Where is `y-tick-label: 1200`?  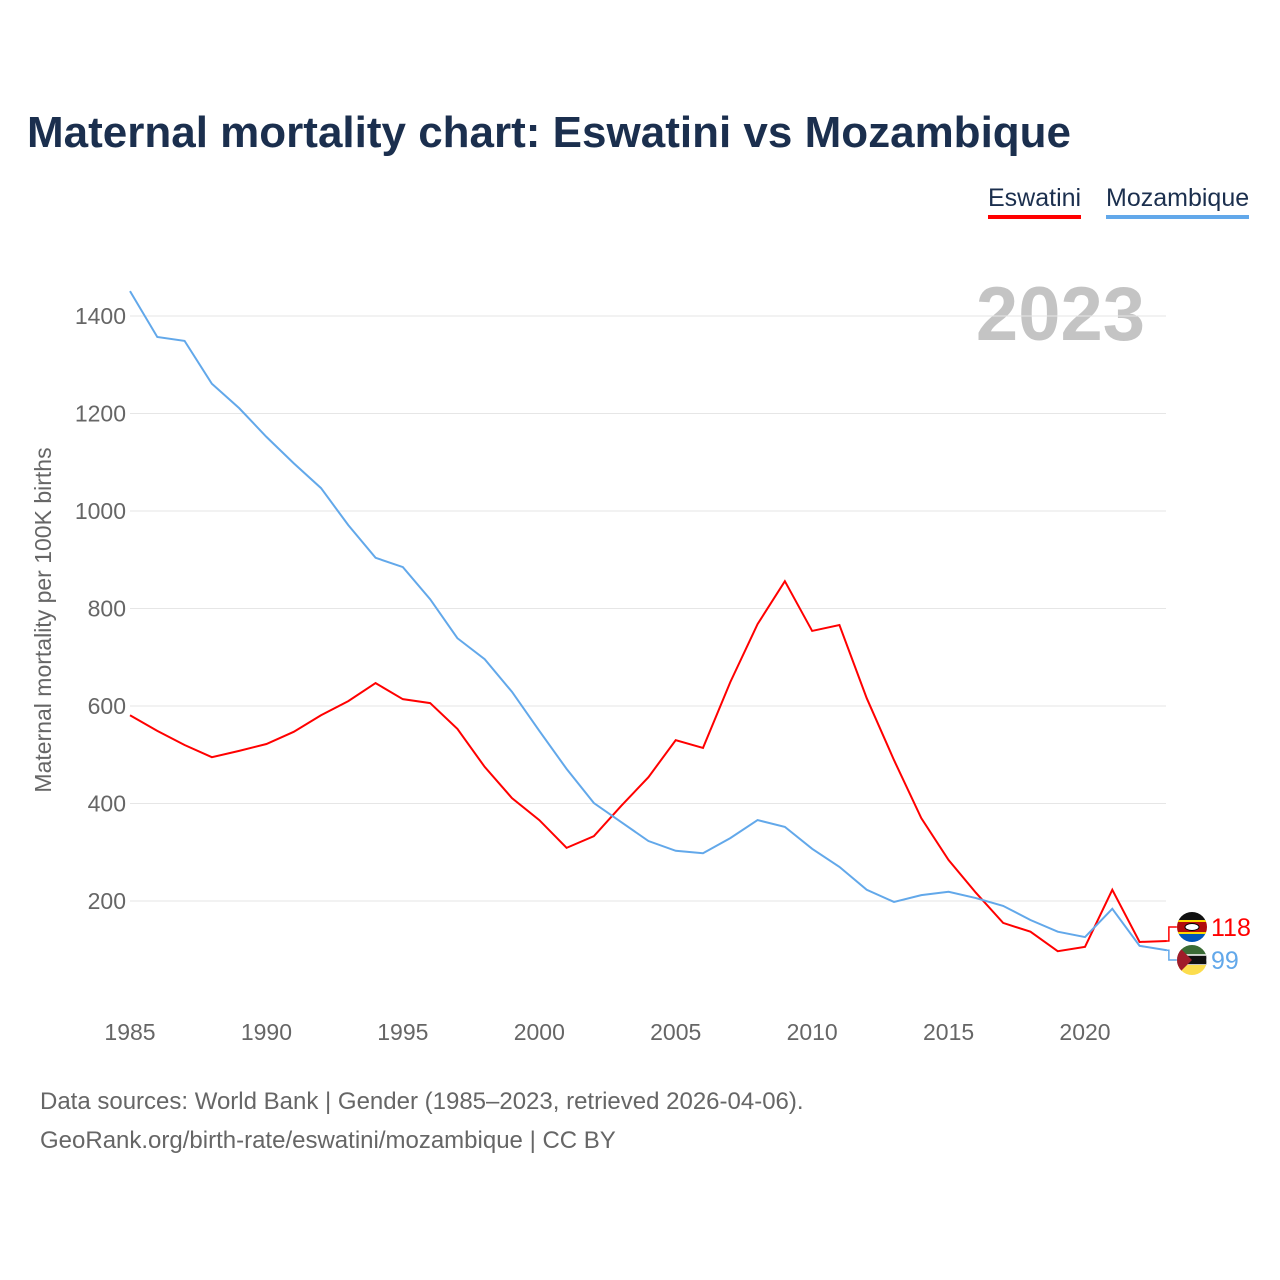 y-tick-label: 1200 is located at coordinates (100, 414).